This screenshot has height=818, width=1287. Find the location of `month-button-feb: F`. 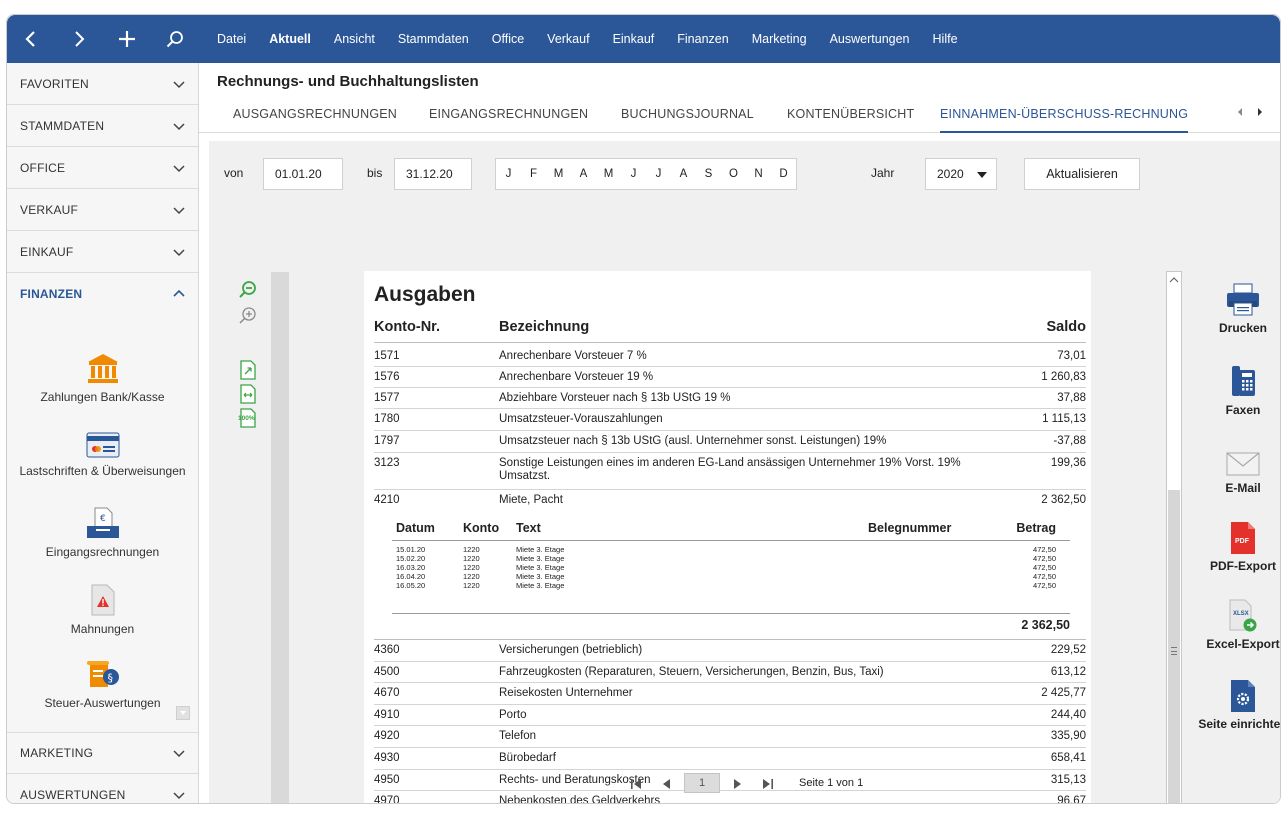

month-button-feb: F is located at coordinates (533, 174).